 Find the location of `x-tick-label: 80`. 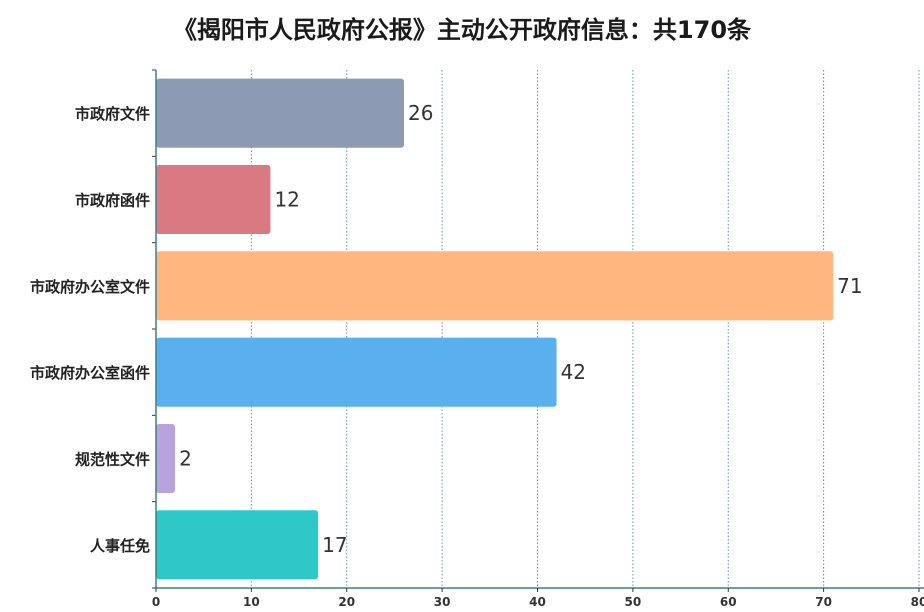

x-tick-label: 80 is located at coordinates (917, 602).